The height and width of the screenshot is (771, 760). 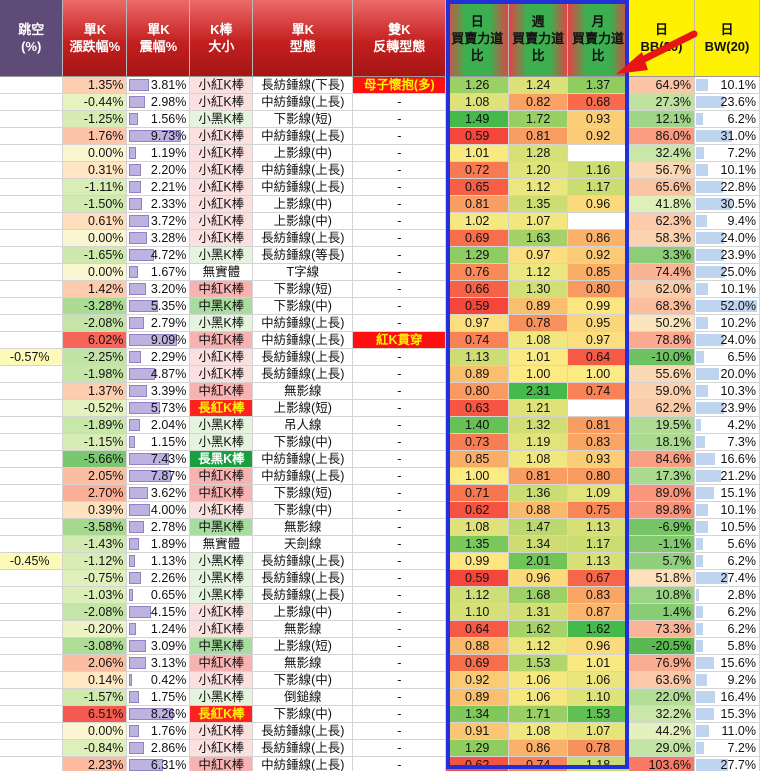 I want to click on cell-amplitude: 3.09%, so click(x=158, y=646).